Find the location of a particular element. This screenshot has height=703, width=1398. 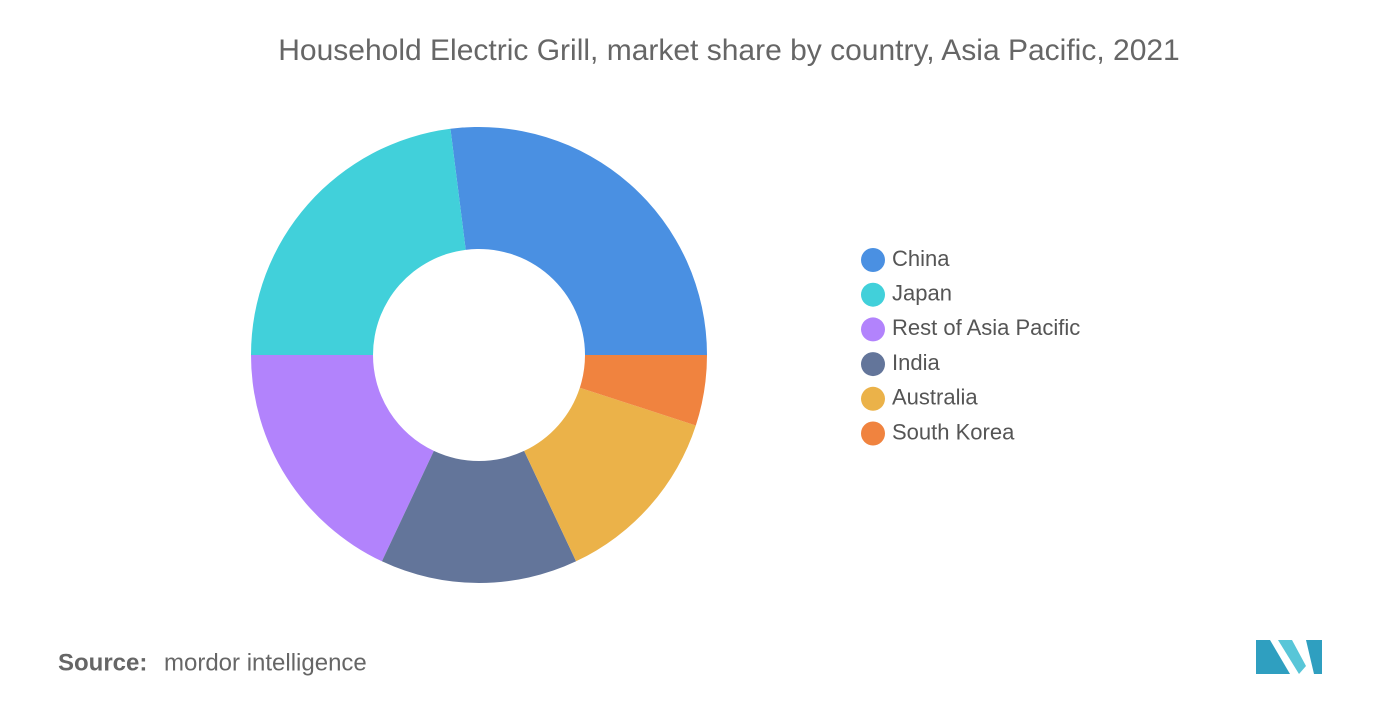

legend-label: China is located at coordinates (921, 258).